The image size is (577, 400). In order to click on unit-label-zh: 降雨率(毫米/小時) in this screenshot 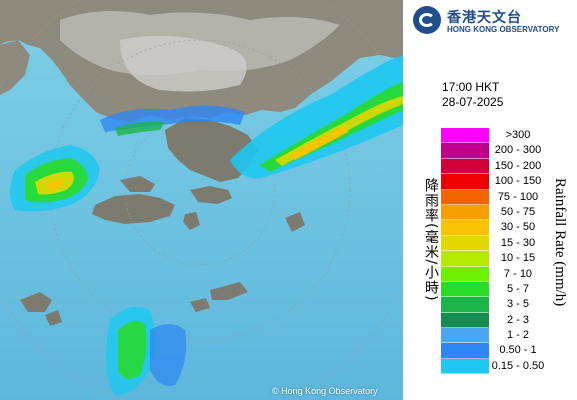, I will do `click(431, 240)`.